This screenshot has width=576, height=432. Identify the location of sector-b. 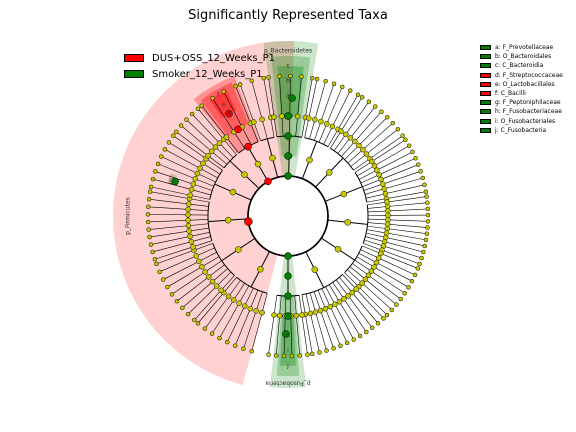
(291, 106).